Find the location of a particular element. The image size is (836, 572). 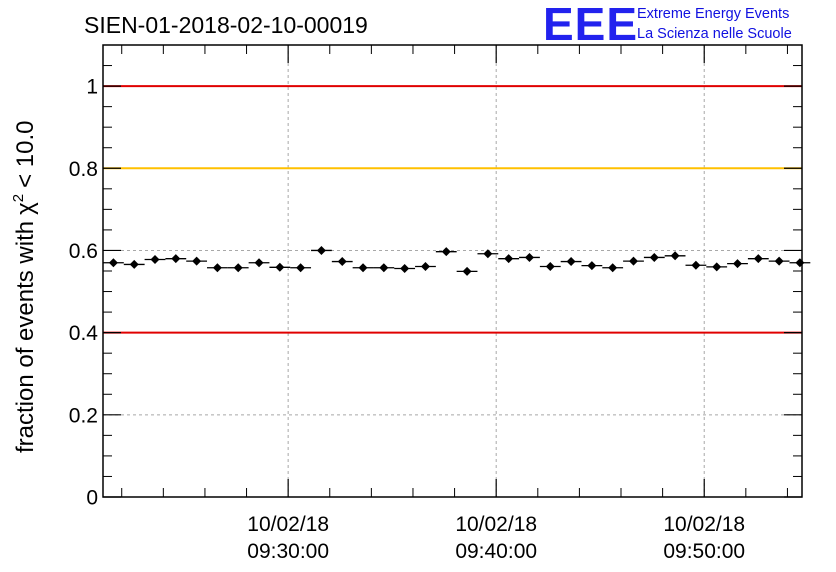

eee-logo-line1: Extreme Energy Events is located at coordinates (713, 14).